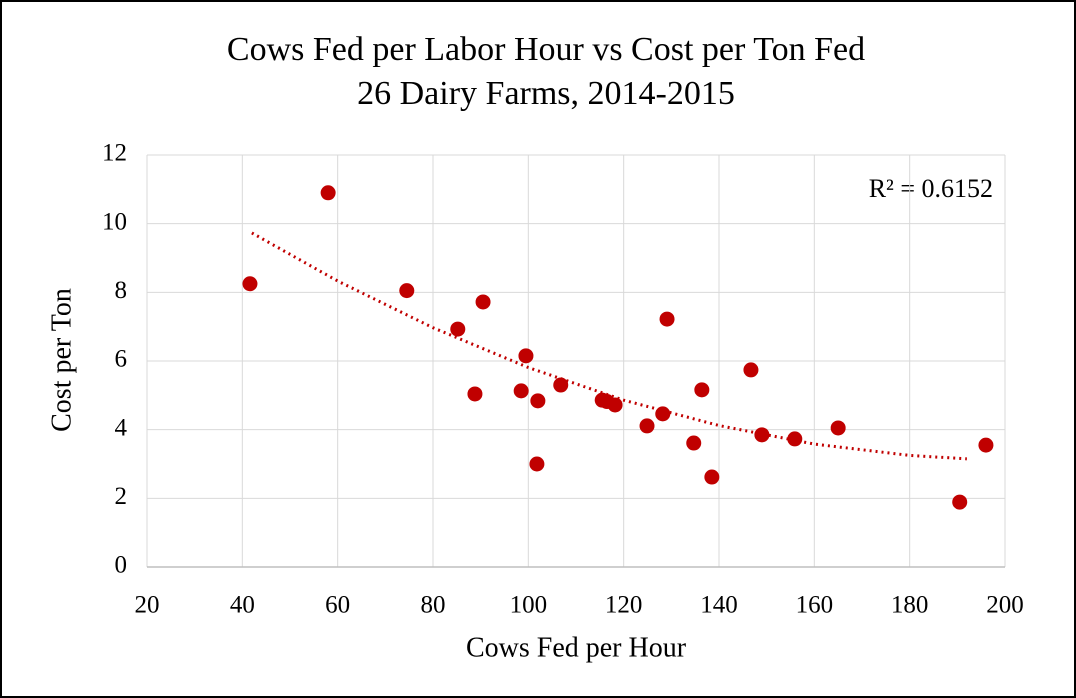 This screenshot has height=698, width=1076. What do you see at coordinates (121, 359) in the screenshot?
I see `y-tick-label: 6` at bounding box center [121, 359].